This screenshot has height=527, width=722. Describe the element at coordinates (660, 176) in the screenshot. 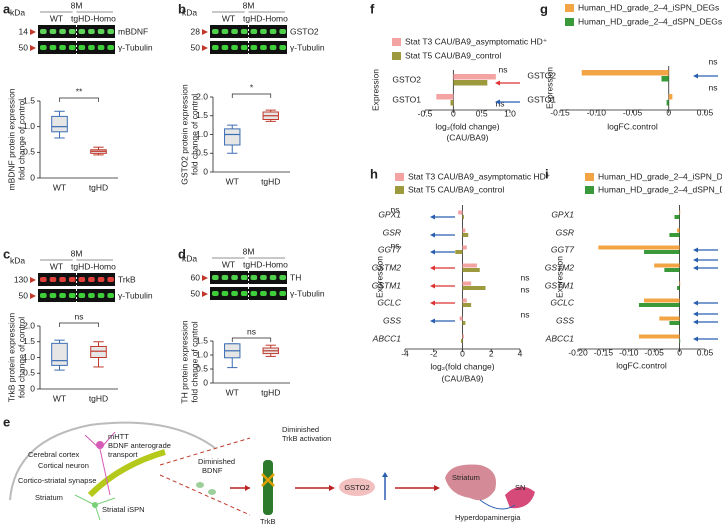

I see `legend-label: Human_HD_grade_2–4_iSPN_DEGs` at that location.